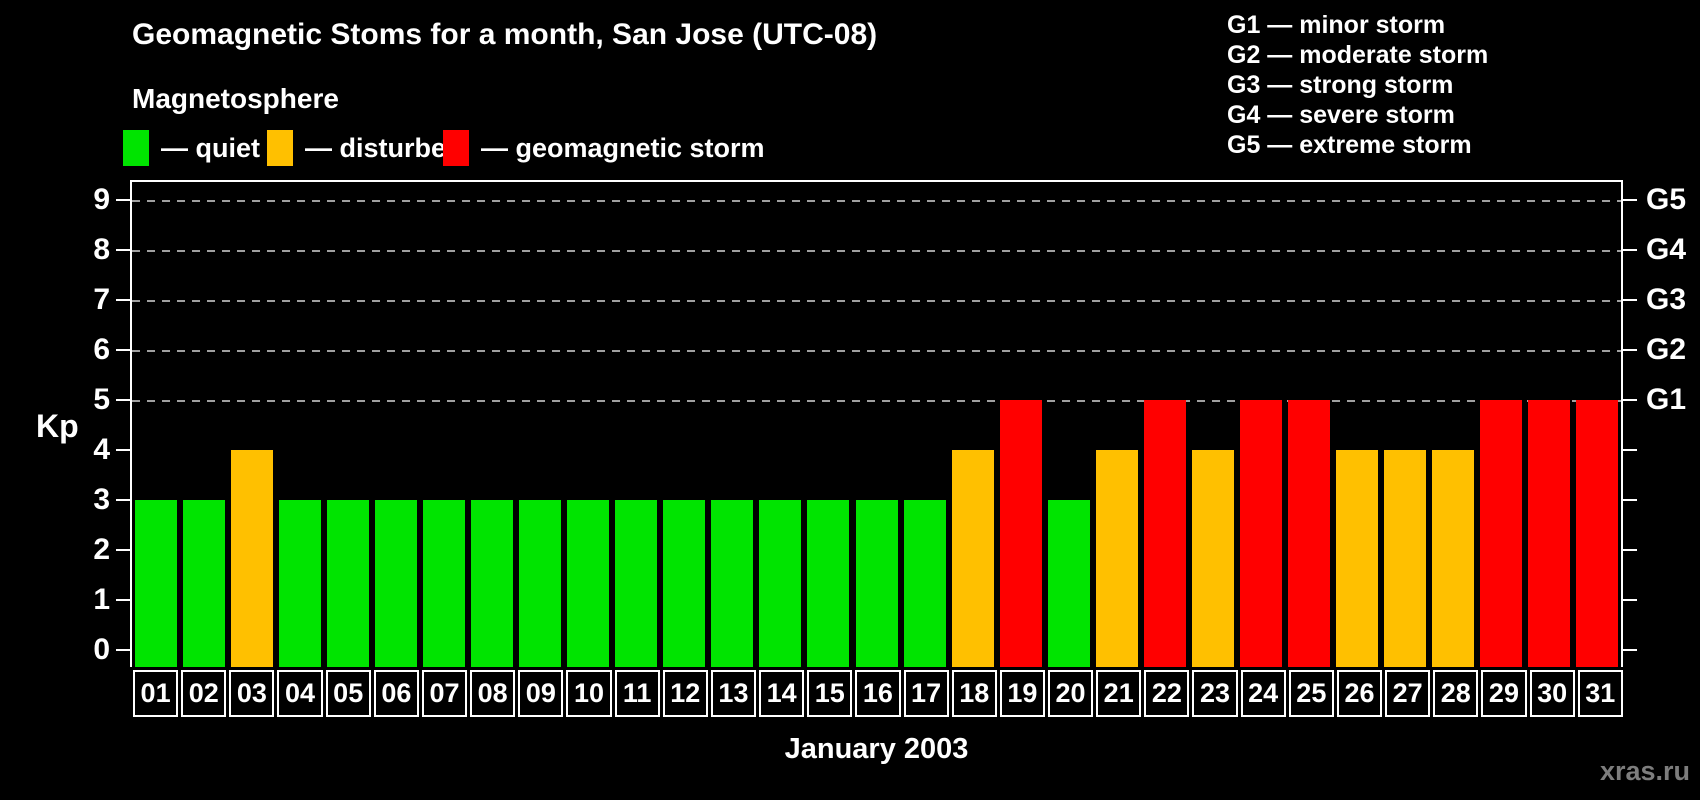 The image size is (1700, 800). I want to click on day-label-cell-27: 27, so click(1408, 693).